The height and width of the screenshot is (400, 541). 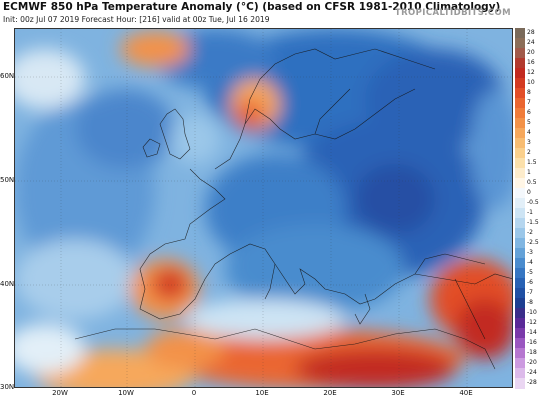 What do you see at coordinates (532, 352) in the screenshot?
I see `colorbar-label: -18` at bounding box center [532, 352].